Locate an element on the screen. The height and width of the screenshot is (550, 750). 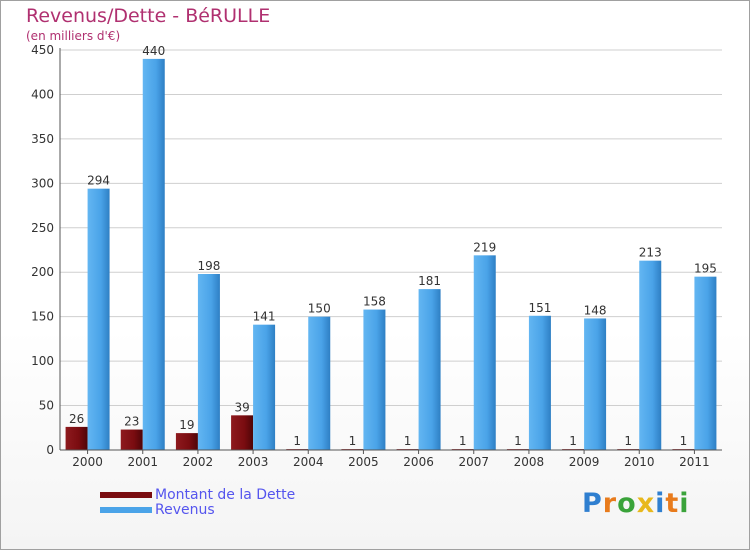
data-label-revenus: 151 is located at coordinates (539, 308).